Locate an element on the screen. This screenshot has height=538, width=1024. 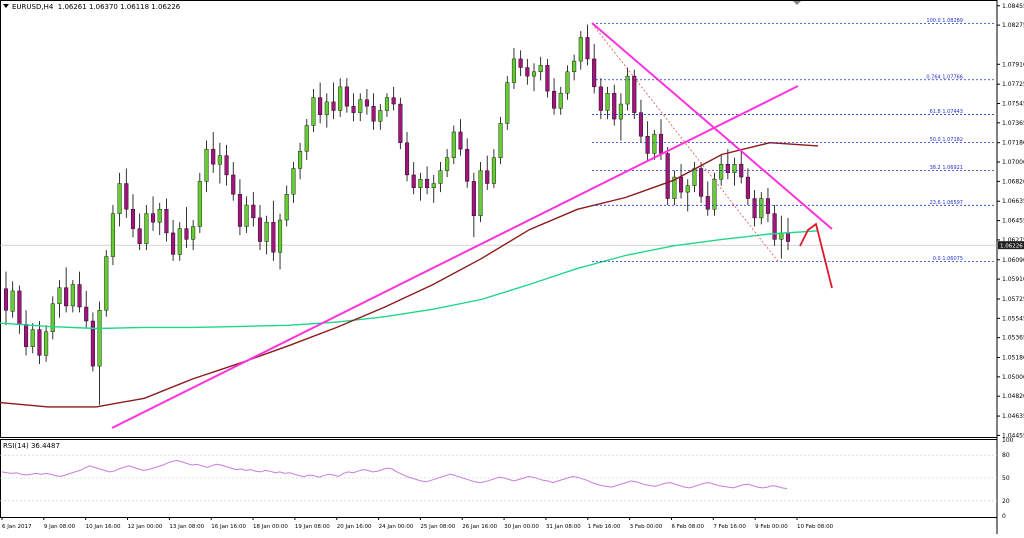
y-tick-label: 1.05180 is located at coordinates (1013, 358).